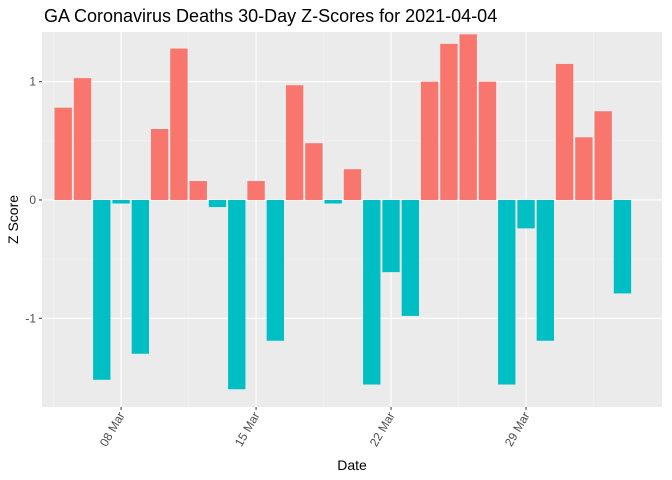 The height and width of the screenshot is (480, 672). I want to click on x-tick-label: 22 Mar, so click(382, 429).